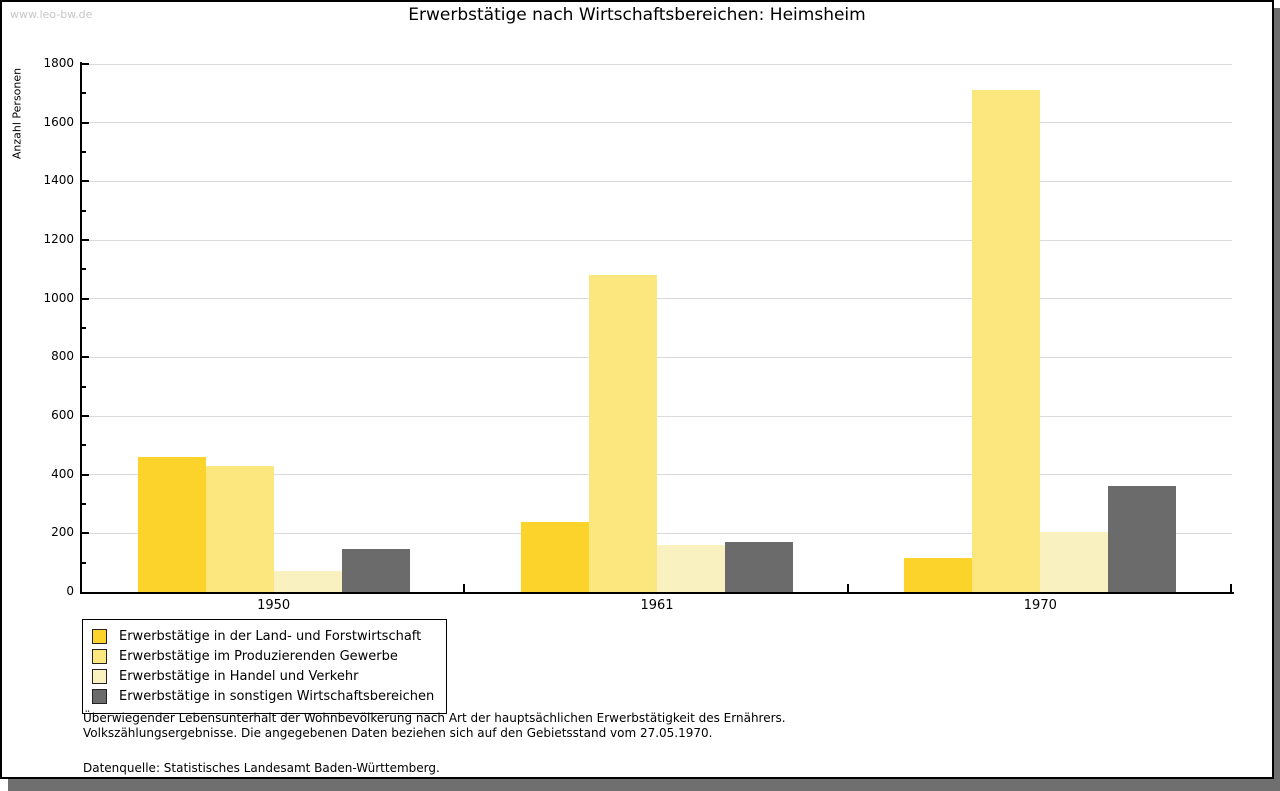 The width and height of the screenshot is (1280, 791). I want to click on y-tick-label: 0, so click(70, 591).